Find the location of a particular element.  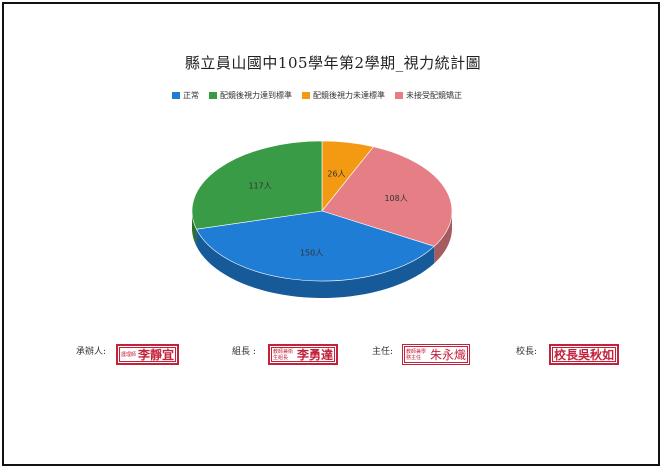

legend-swatch-corrected-not-ok is located at coordinates (306, 95).